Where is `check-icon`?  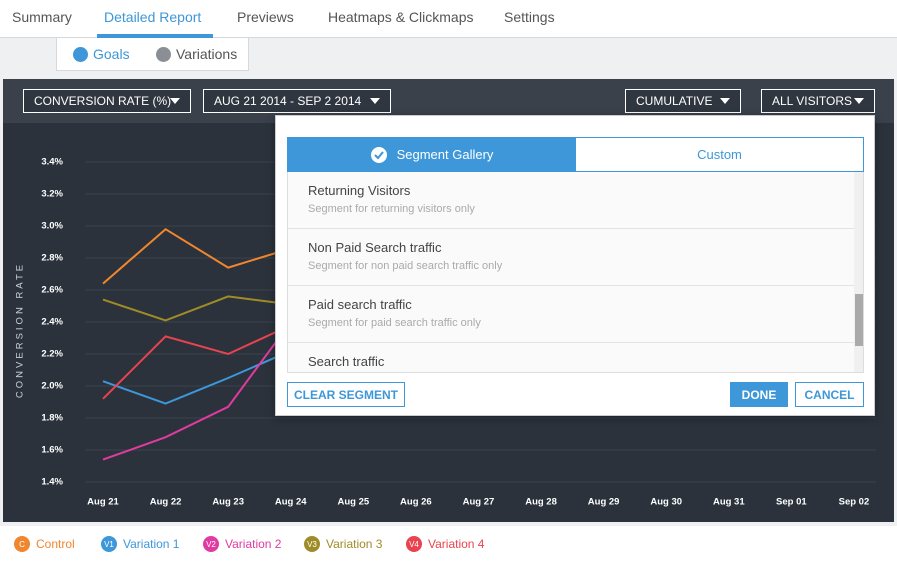 check-icon is located at coordinates (378, 154).